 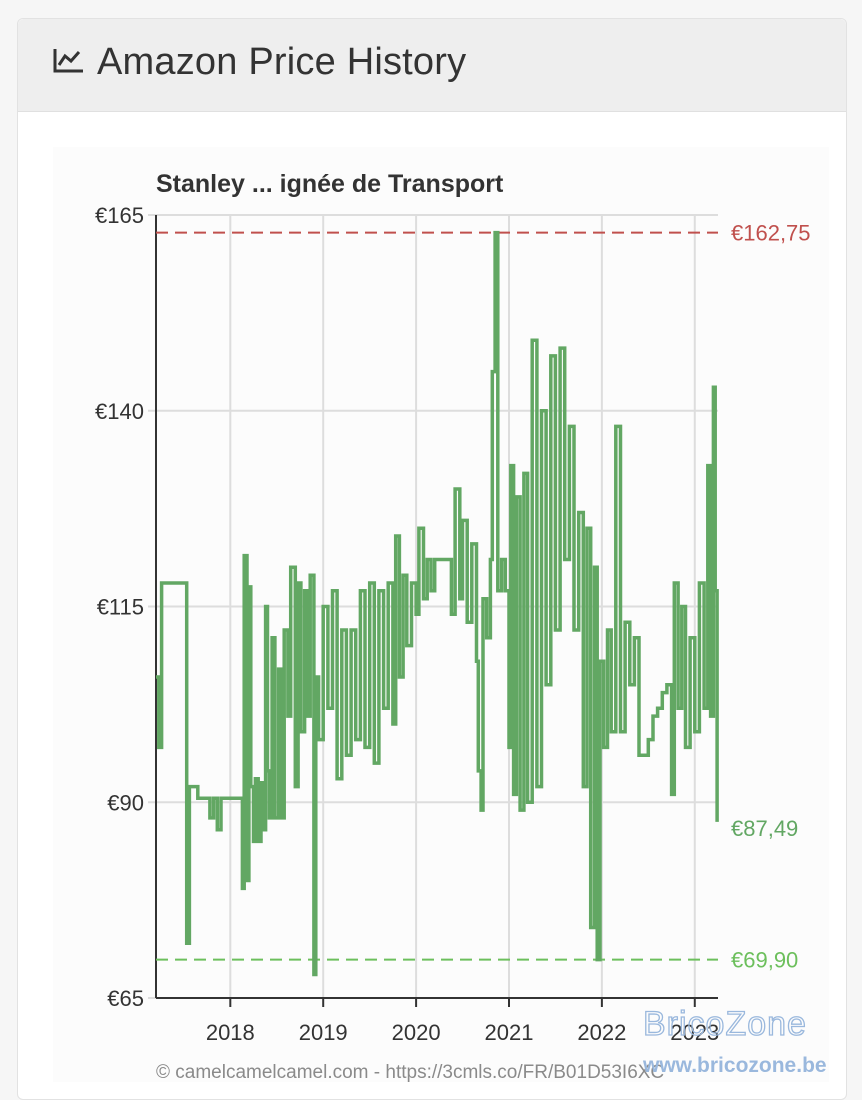 I want to click on reference-label: €69,90, so click(x=764, y=960).